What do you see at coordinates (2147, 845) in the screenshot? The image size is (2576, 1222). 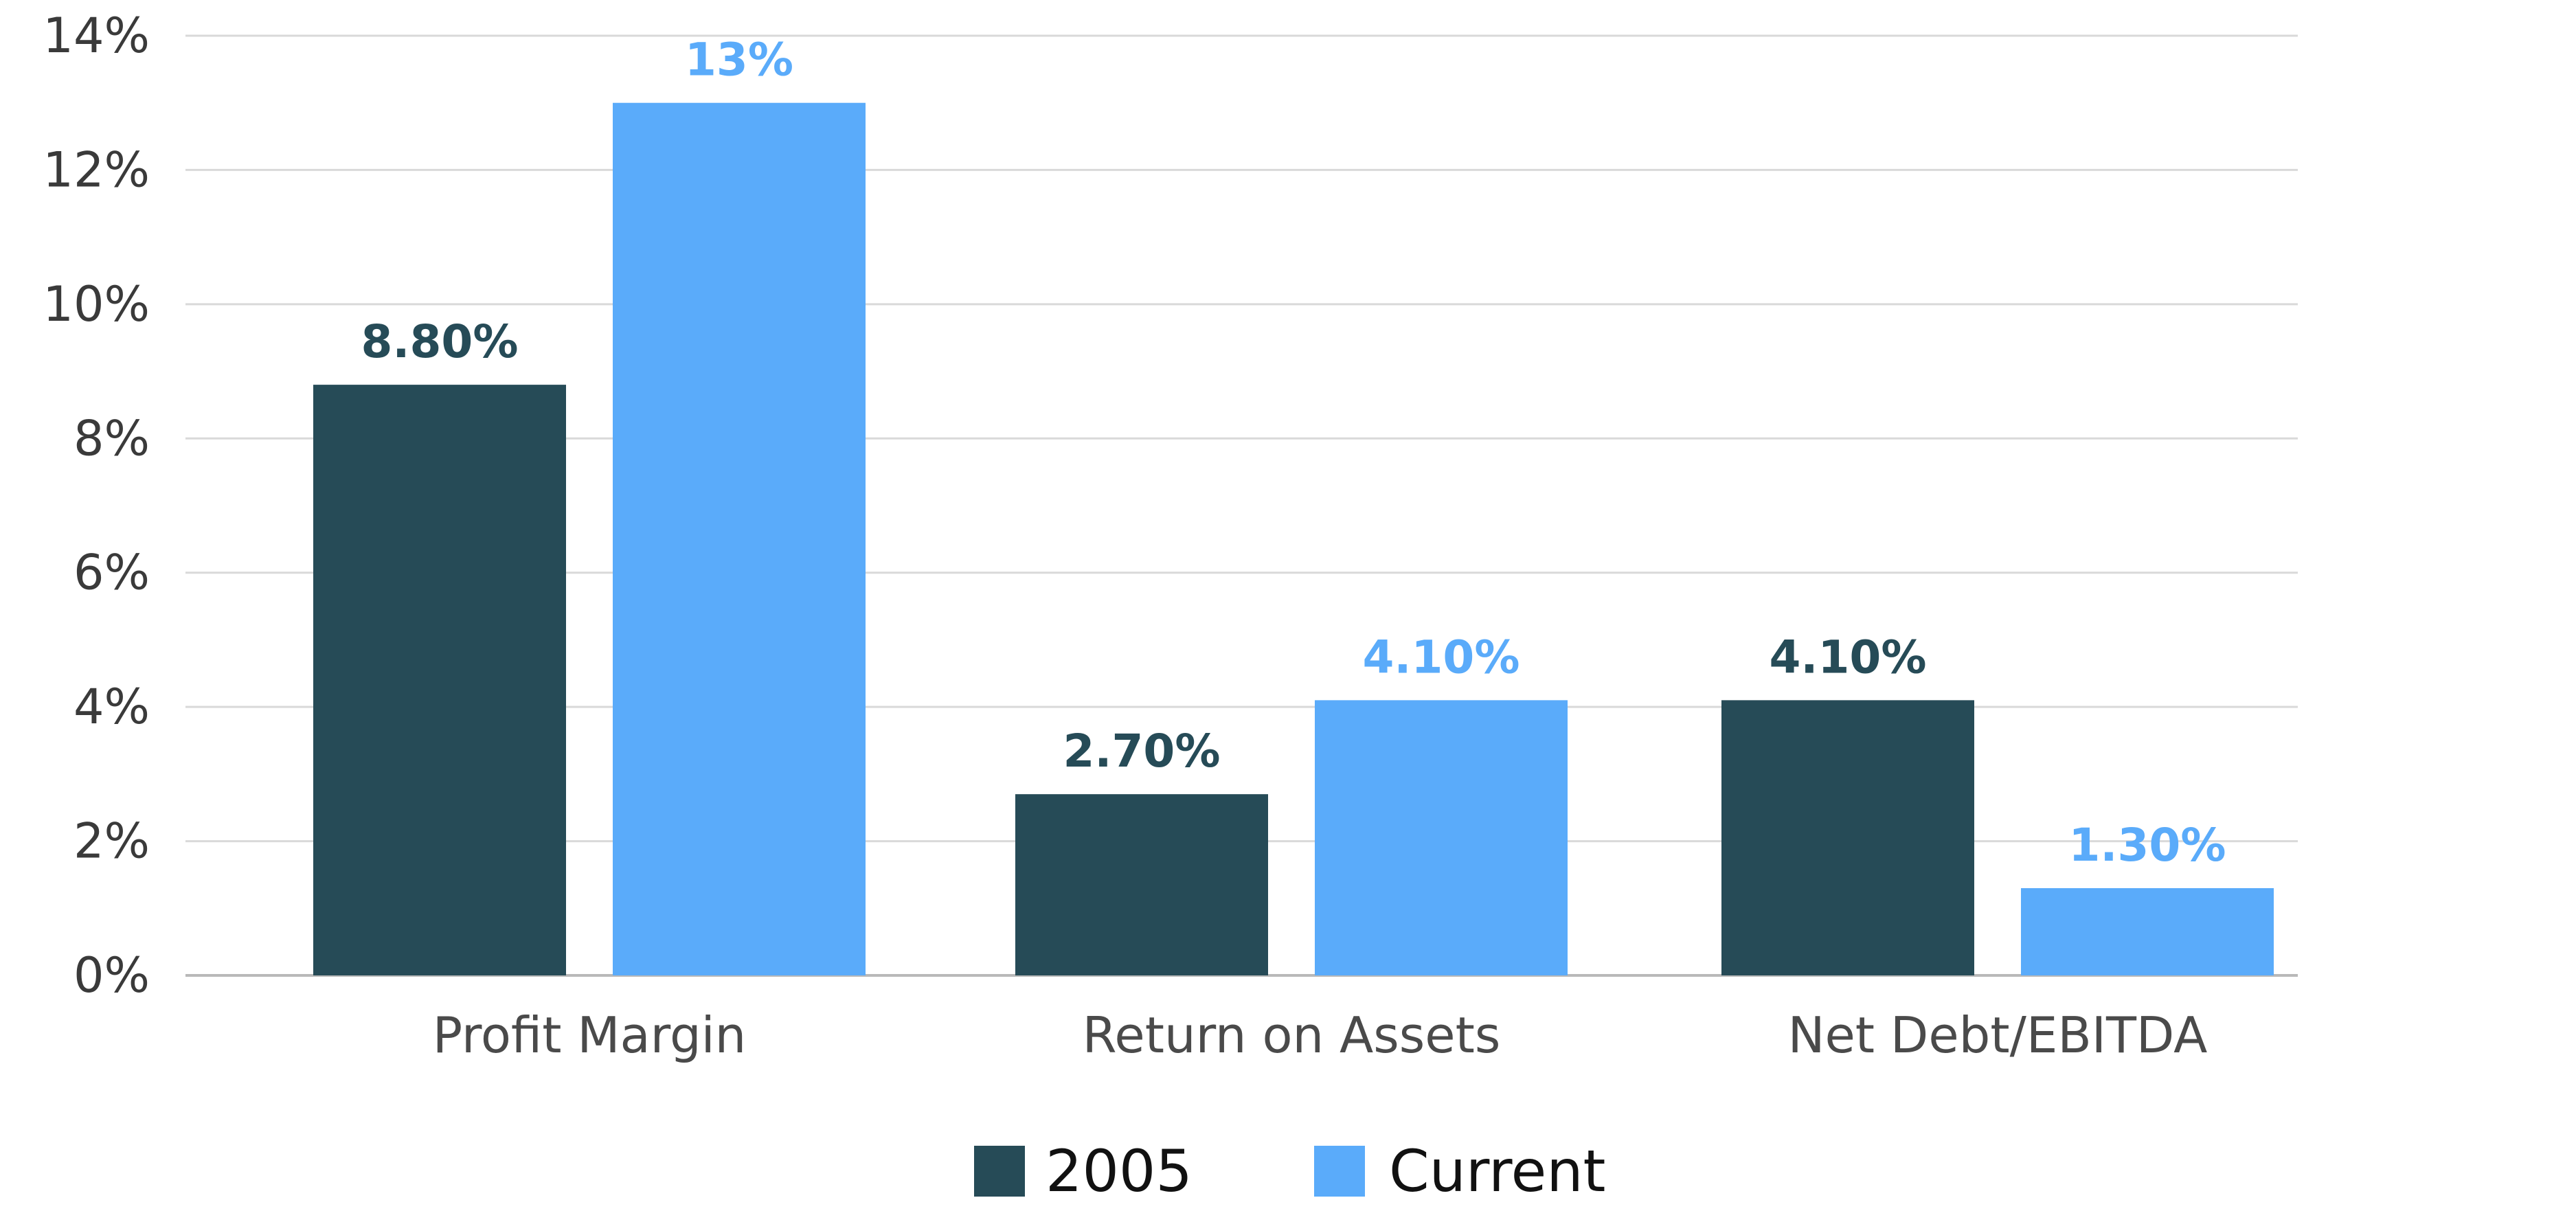 I see `data-label: 1.30%` at bounding box center [2147, 845].